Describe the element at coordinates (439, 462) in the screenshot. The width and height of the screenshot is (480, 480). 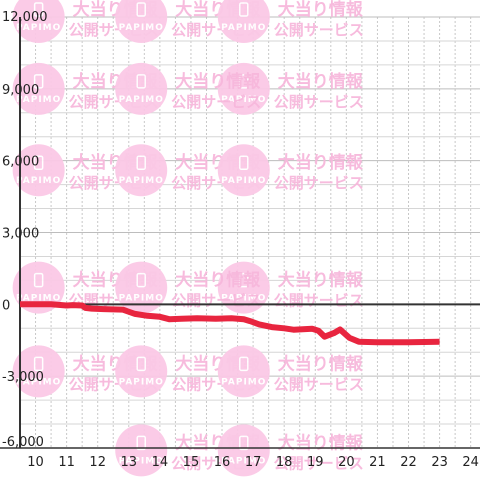
I see `x-tick-label: 23` at that location.